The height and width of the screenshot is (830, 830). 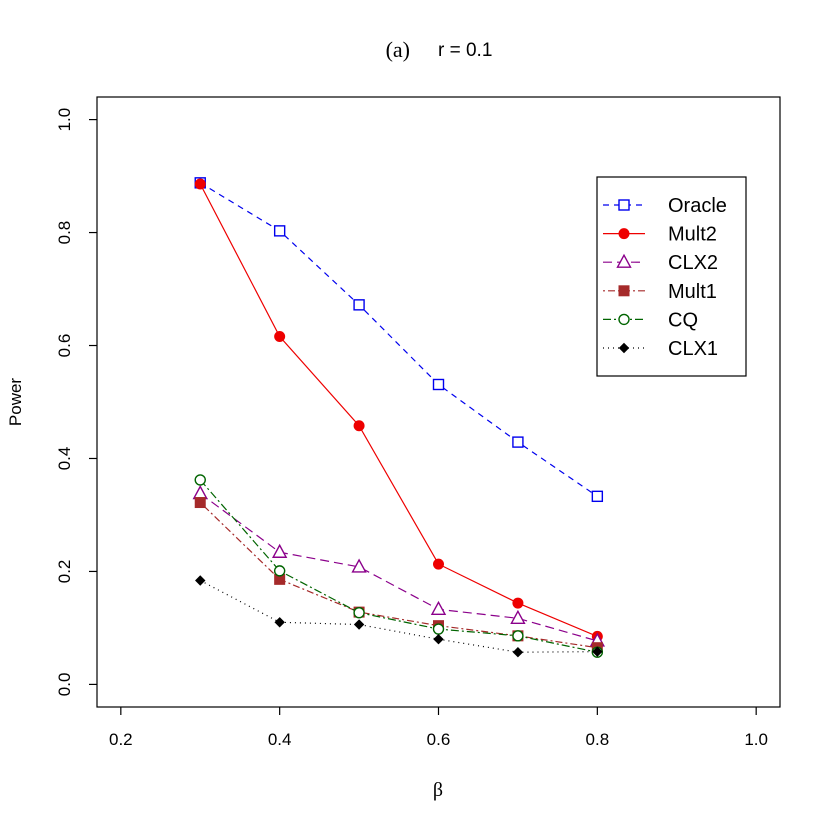 What do you see at coordinates (692, 292) in the screenshot?
I see `legend-label-mult1: Mult1` at bounding box center [692, 292].